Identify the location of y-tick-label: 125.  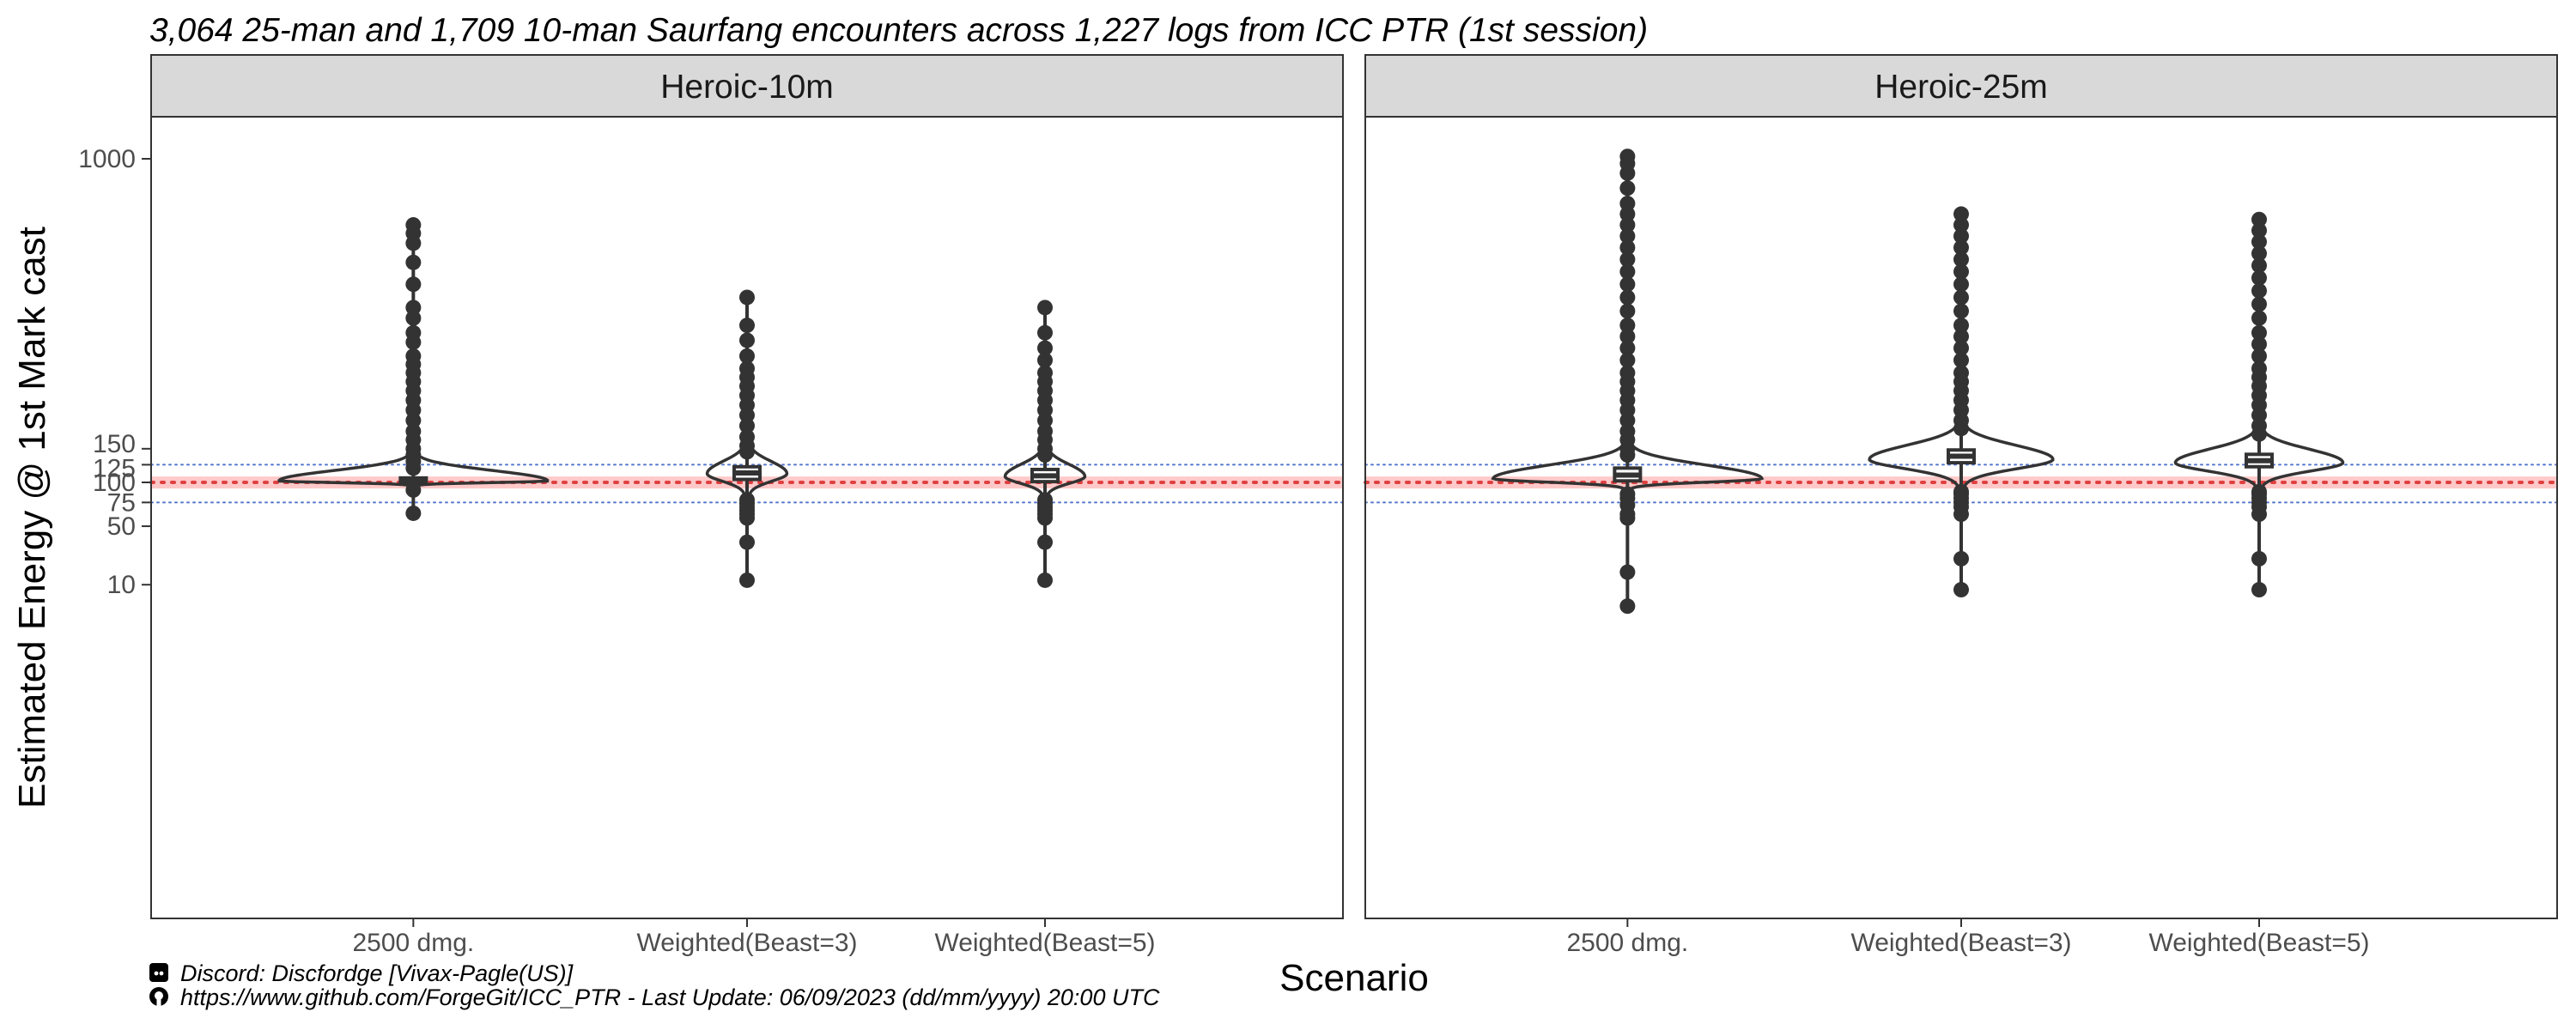
(114, 468).